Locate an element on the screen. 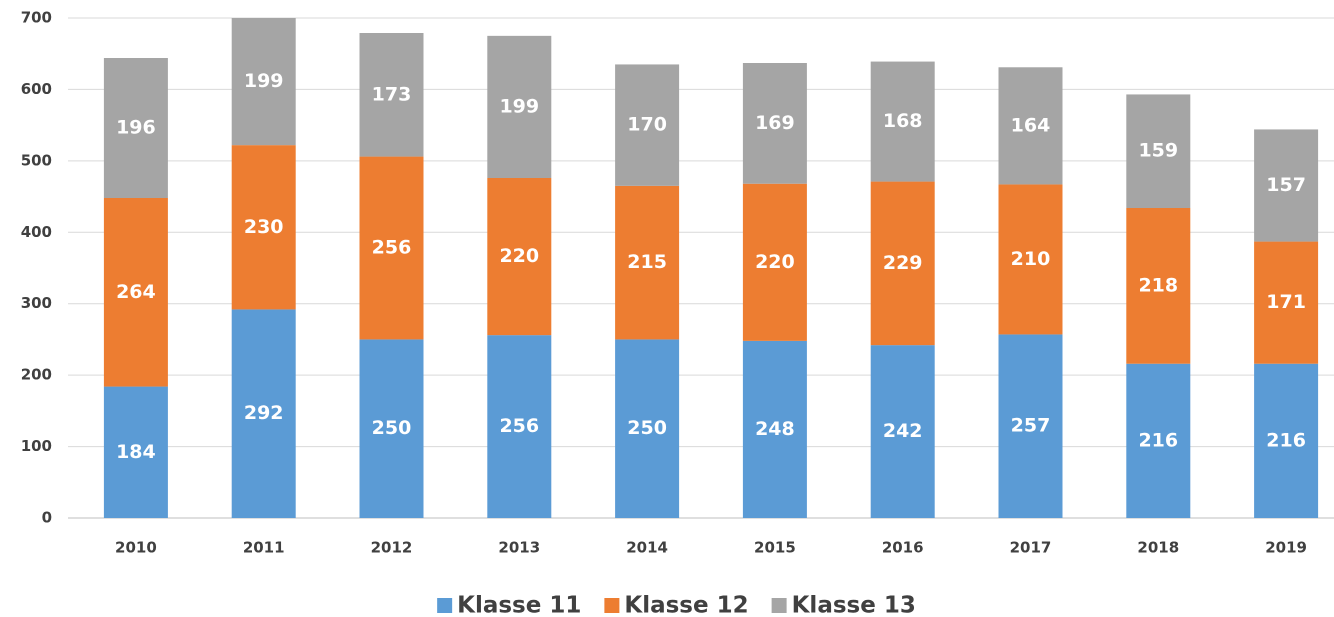 The width and height of the screenshot is (1334, 617). data-label: 229 is located at coordinates (903, 263).